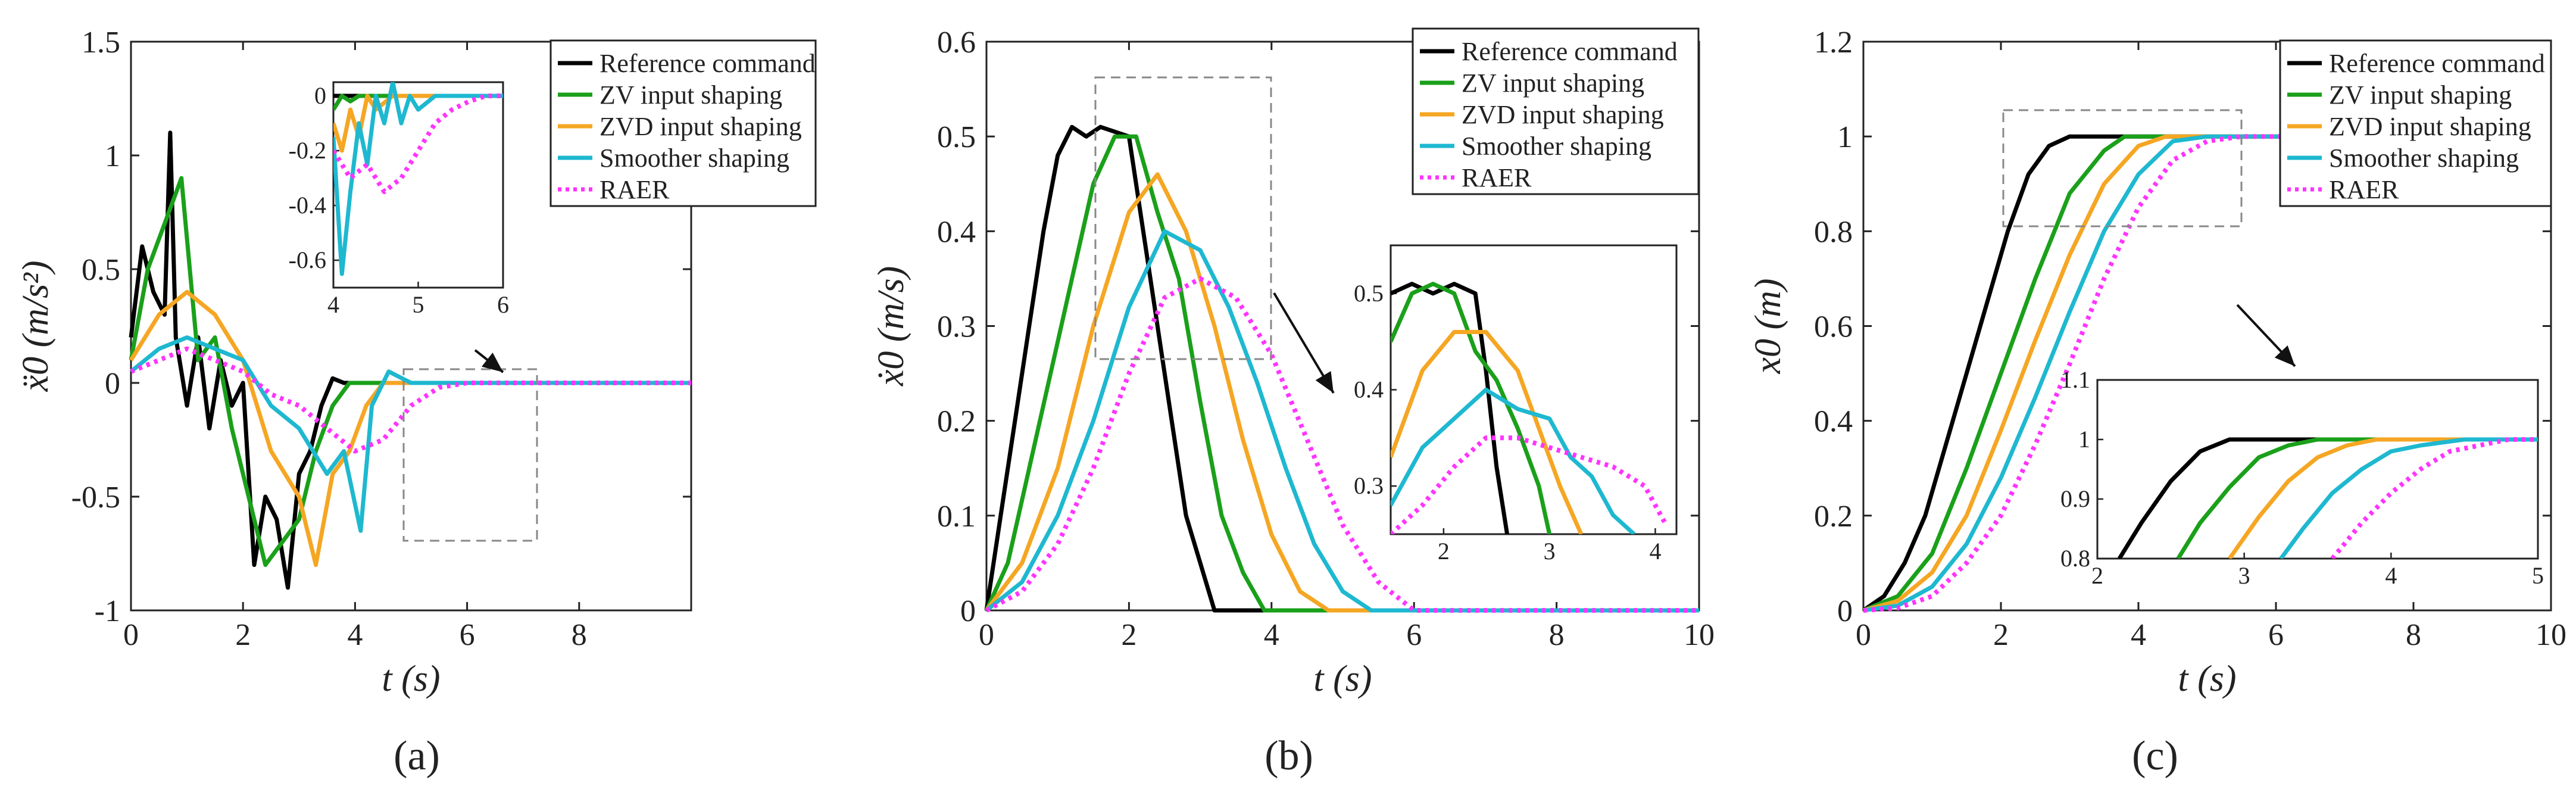  Describe the element at coordinates (2075, 380) in the screenshot. I see `inset-y-tick-label: 1.1` at that location.